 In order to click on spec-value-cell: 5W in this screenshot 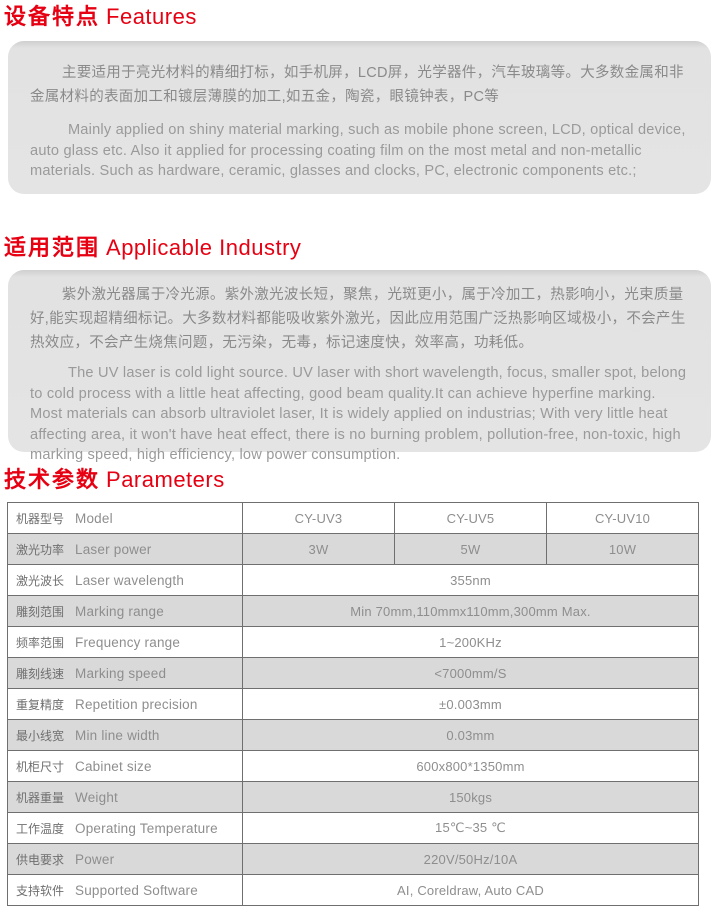, I will do `click(470, 549)`.